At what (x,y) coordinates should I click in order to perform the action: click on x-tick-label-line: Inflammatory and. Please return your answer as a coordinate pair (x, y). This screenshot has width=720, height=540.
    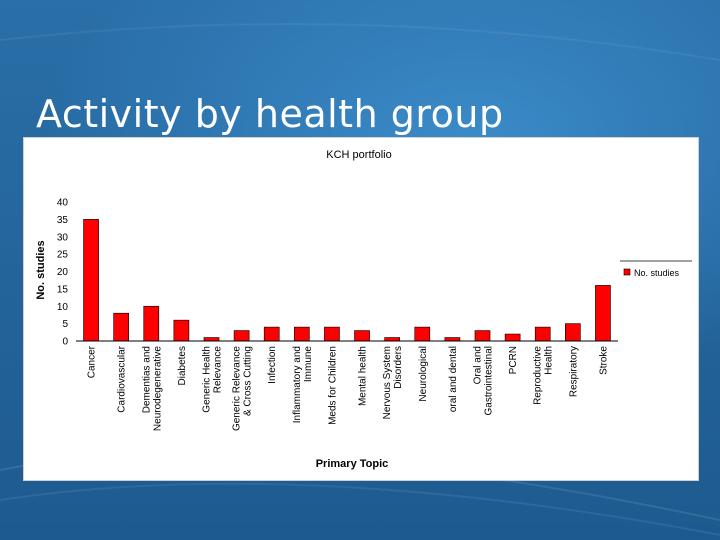
    Looking at the image, I should click on (297, 384).